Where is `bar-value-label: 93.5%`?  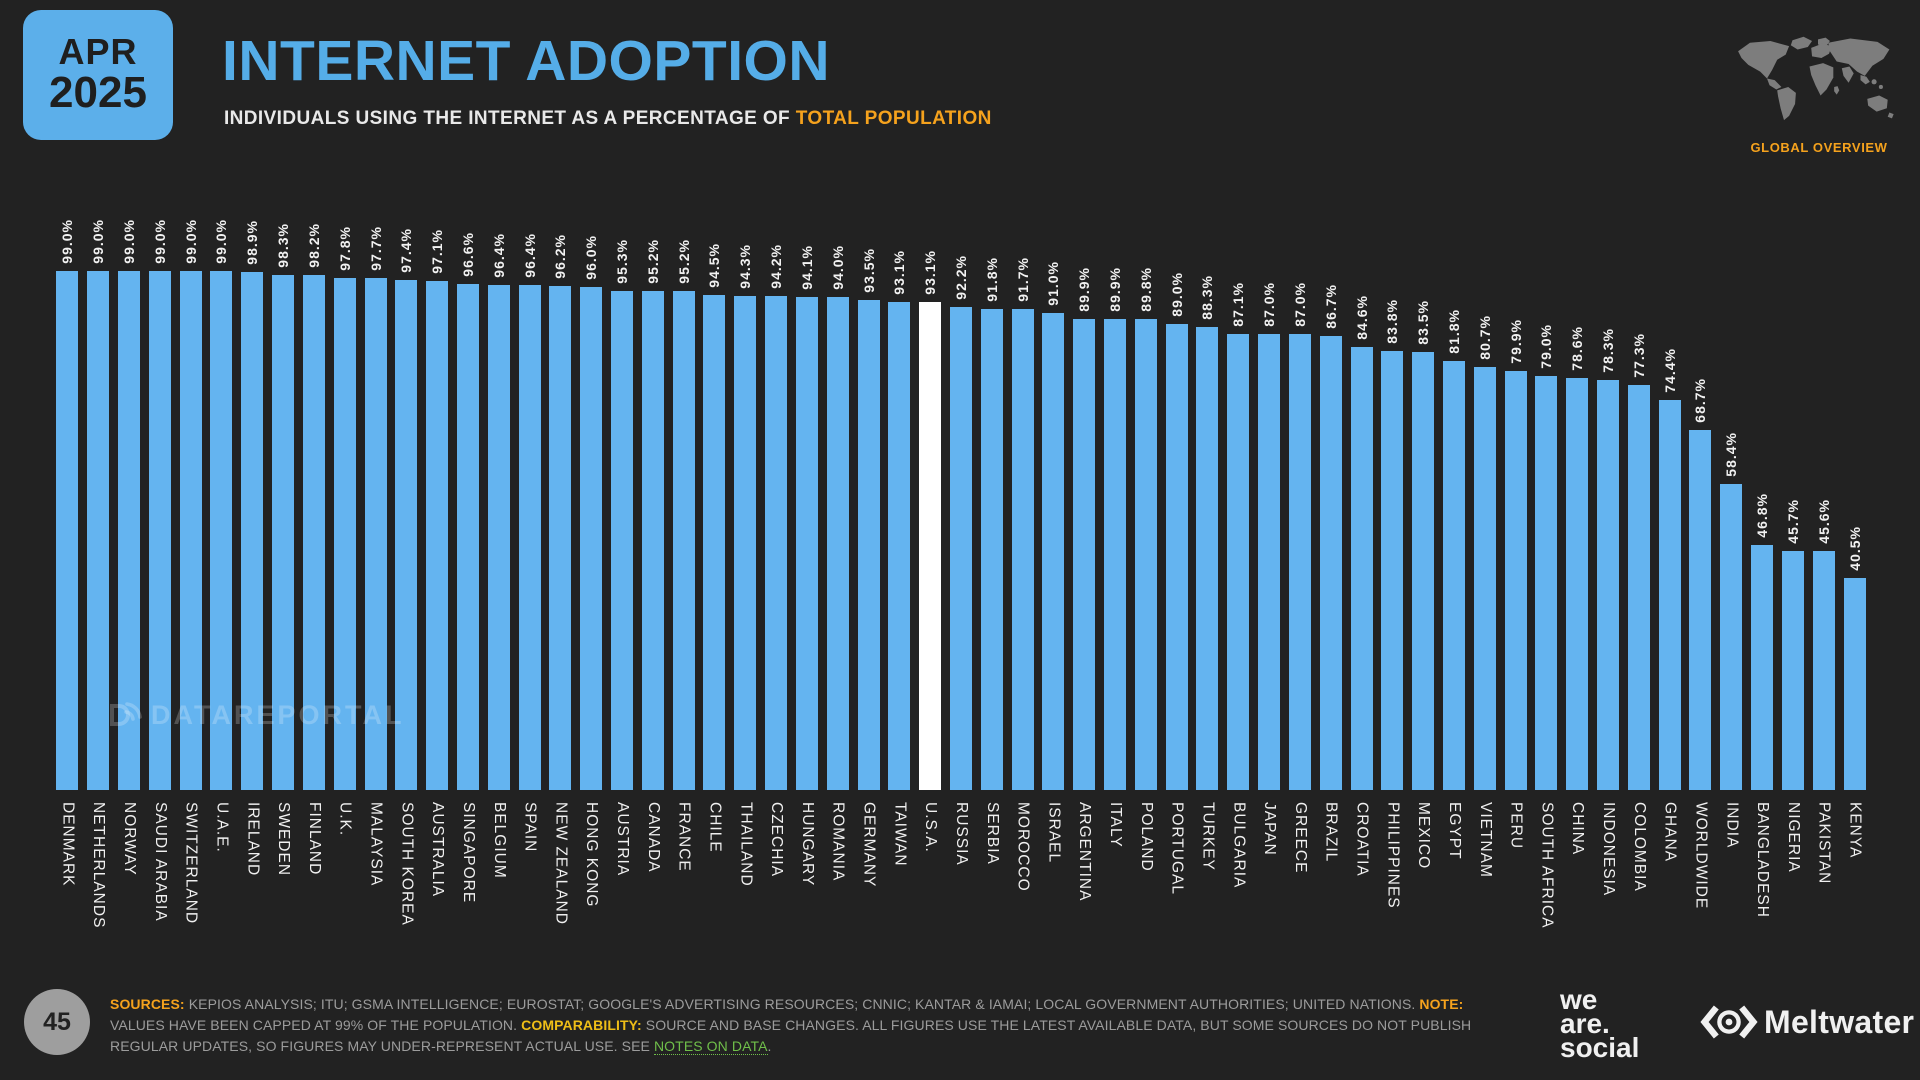 bar-value-label: 93.5% is located at coordinates (868, 270).